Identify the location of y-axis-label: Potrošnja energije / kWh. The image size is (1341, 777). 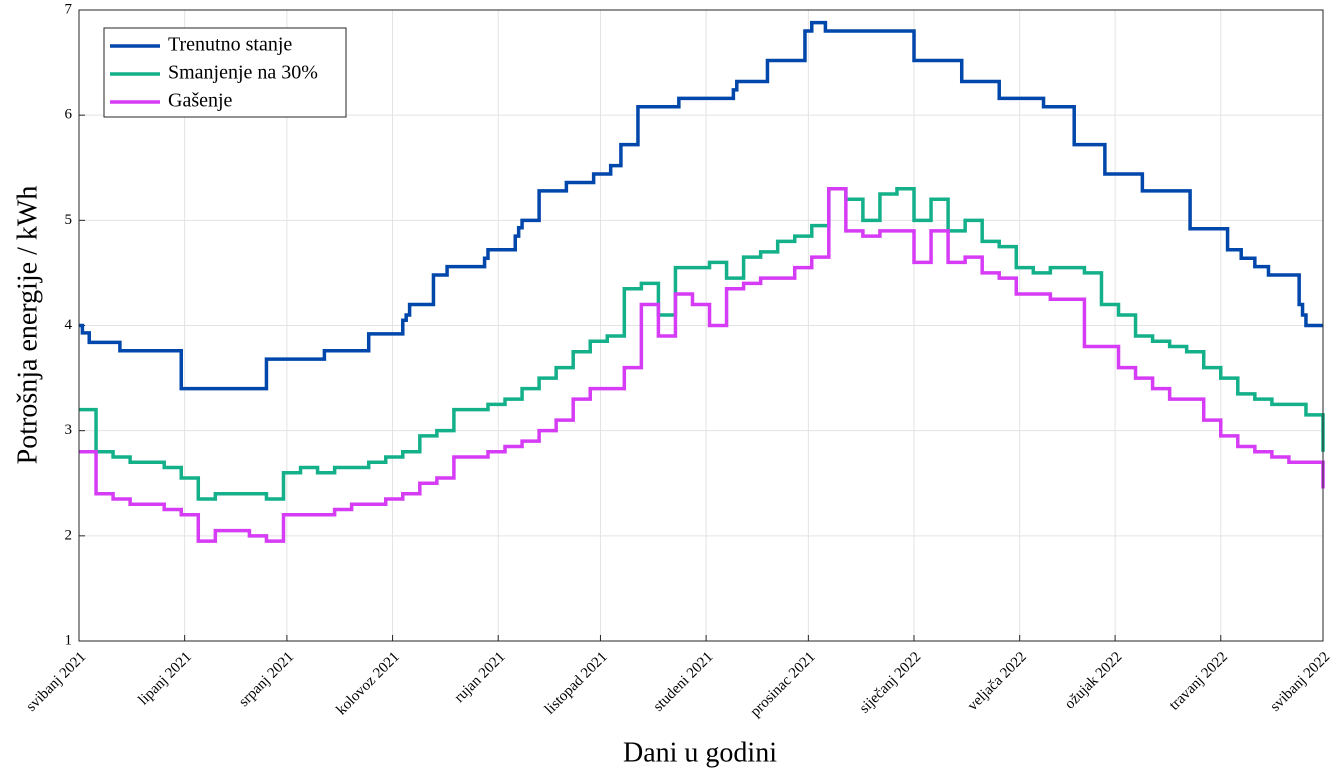
(27, 325).